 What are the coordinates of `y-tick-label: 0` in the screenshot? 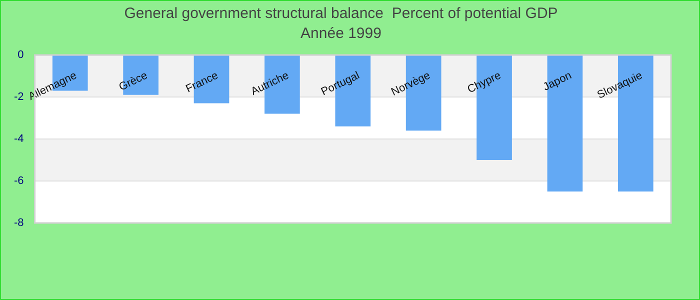 It's located at (21, 55).